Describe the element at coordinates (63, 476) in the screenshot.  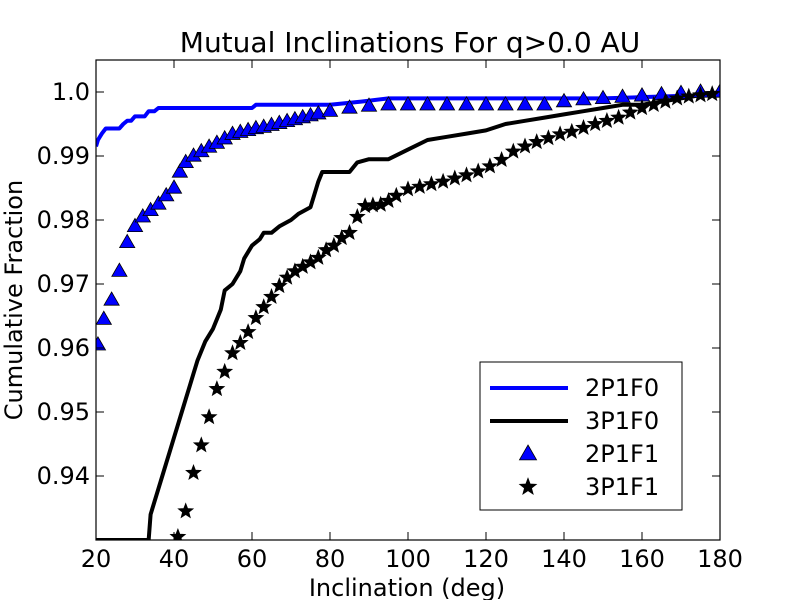
I see `y-tick-label: 0.94` at that location.